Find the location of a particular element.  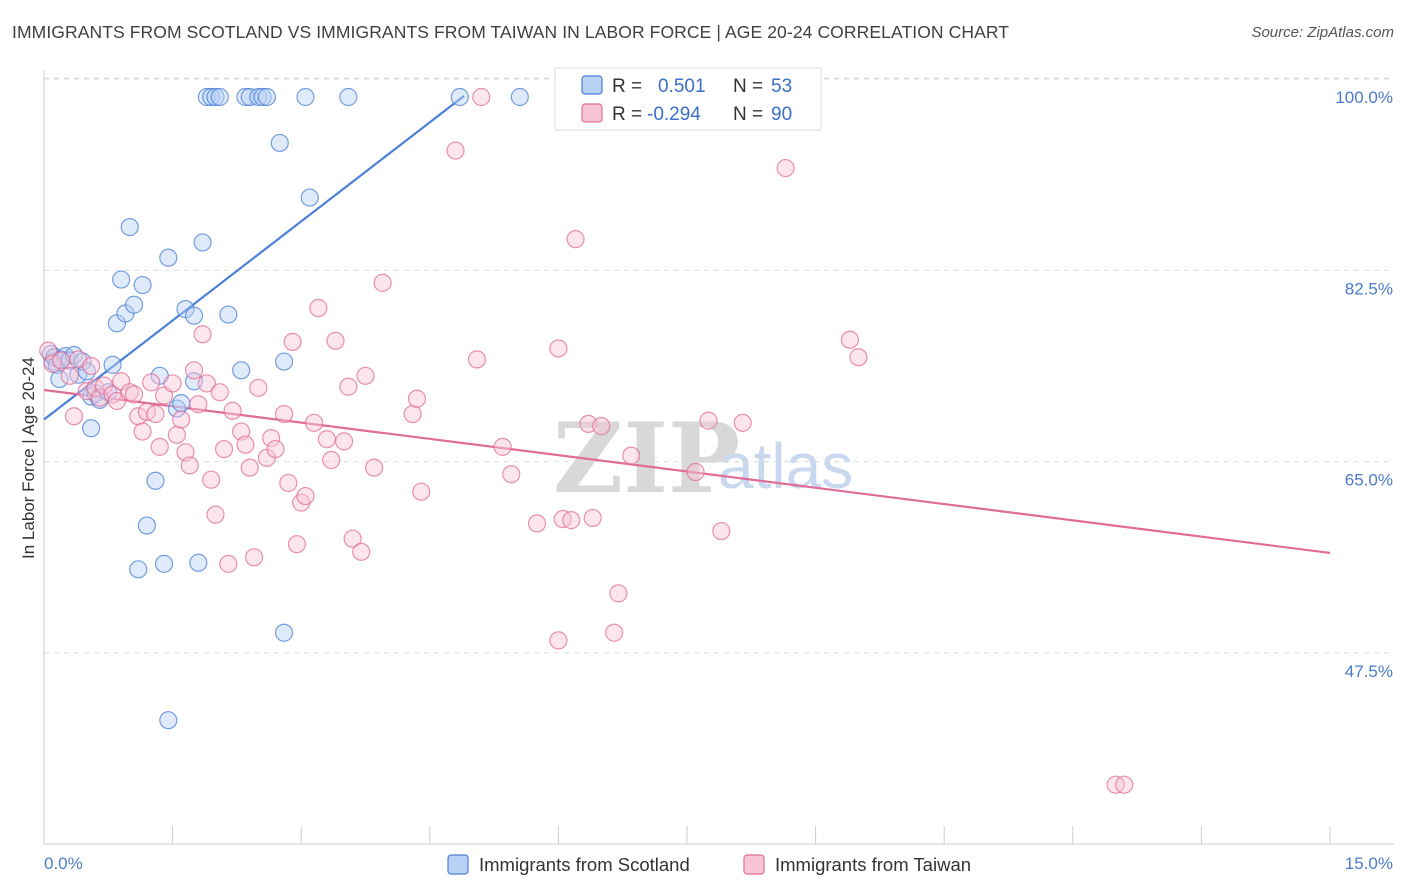

legend: R = 0.501 N = 53 R = -0.294 N = 90 is located at coordinates (688, 99).